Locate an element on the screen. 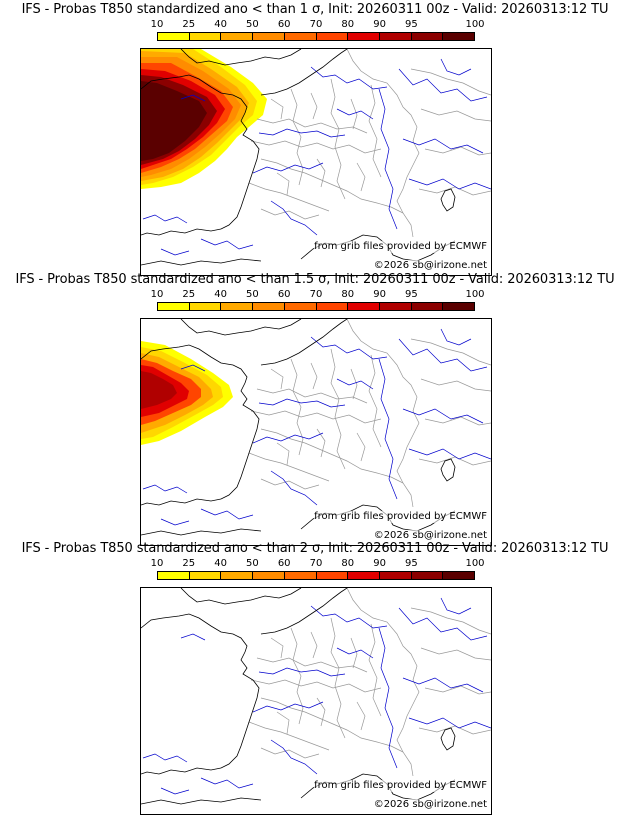 The image size is (630, 828). colorbar-tick-label: 25 is located at coordinates (189, 24).